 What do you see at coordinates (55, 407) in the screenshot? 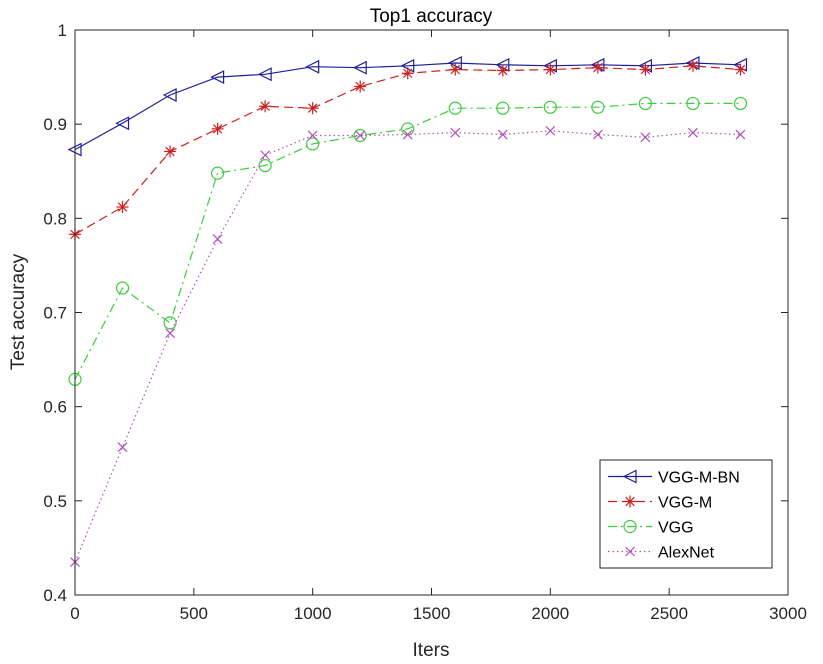
I see `y-tick-label: 0.6` at bounding box center [55, 407].